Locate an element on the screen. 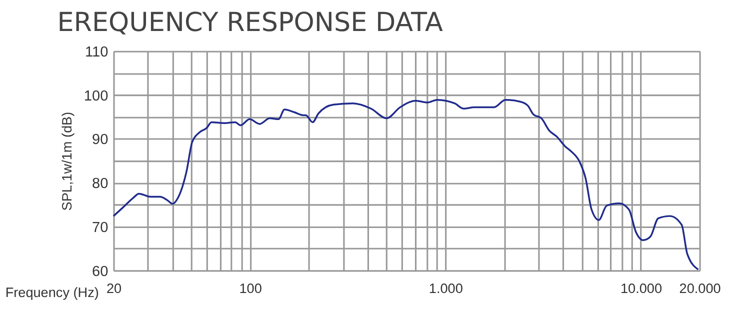  x-tick-label: 20.000 is located at coordinates (700, 288).